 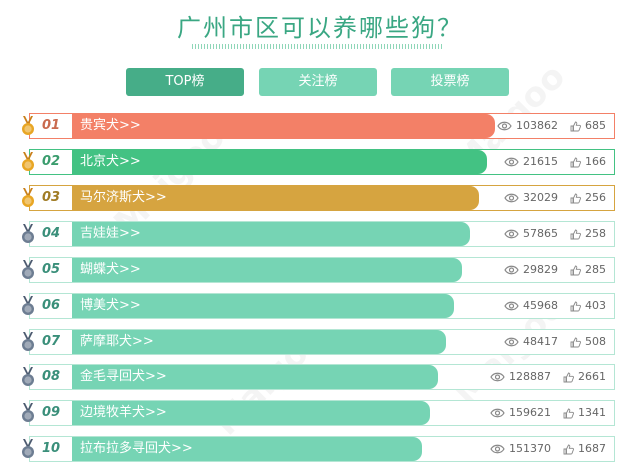 What do you see at coordinates (537, 125) in the screenshot?
I see `view-count: 103862` at bounding box center [537, 125].